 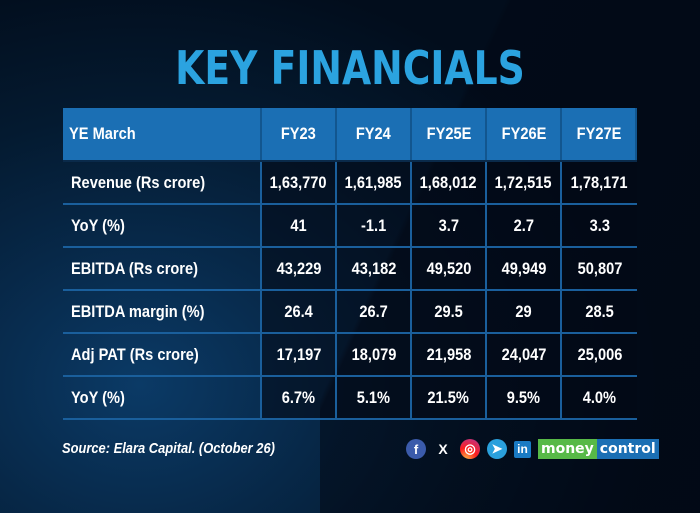 I want to click on table-cell: 1,78,171, so click(x=599, y=182).